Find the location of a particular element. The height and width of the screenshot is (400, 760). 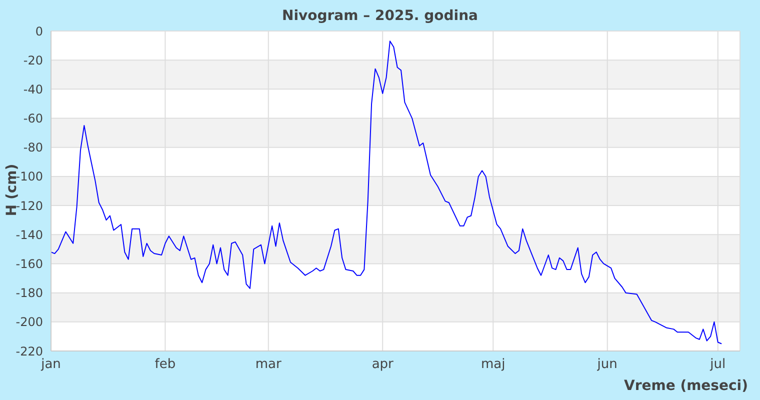

y-tick-label: -160 is located at coordinates (29, 263).